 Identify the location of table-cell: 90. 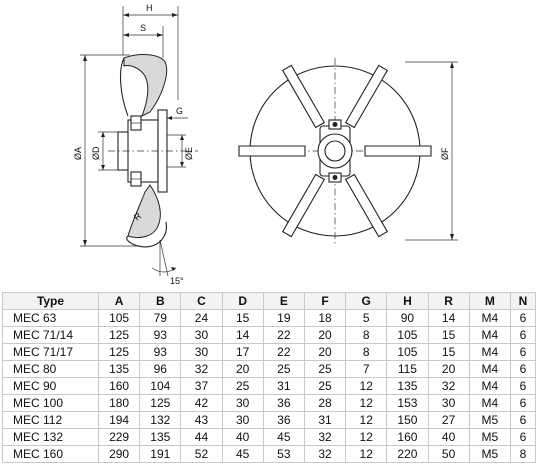
(407, 318).